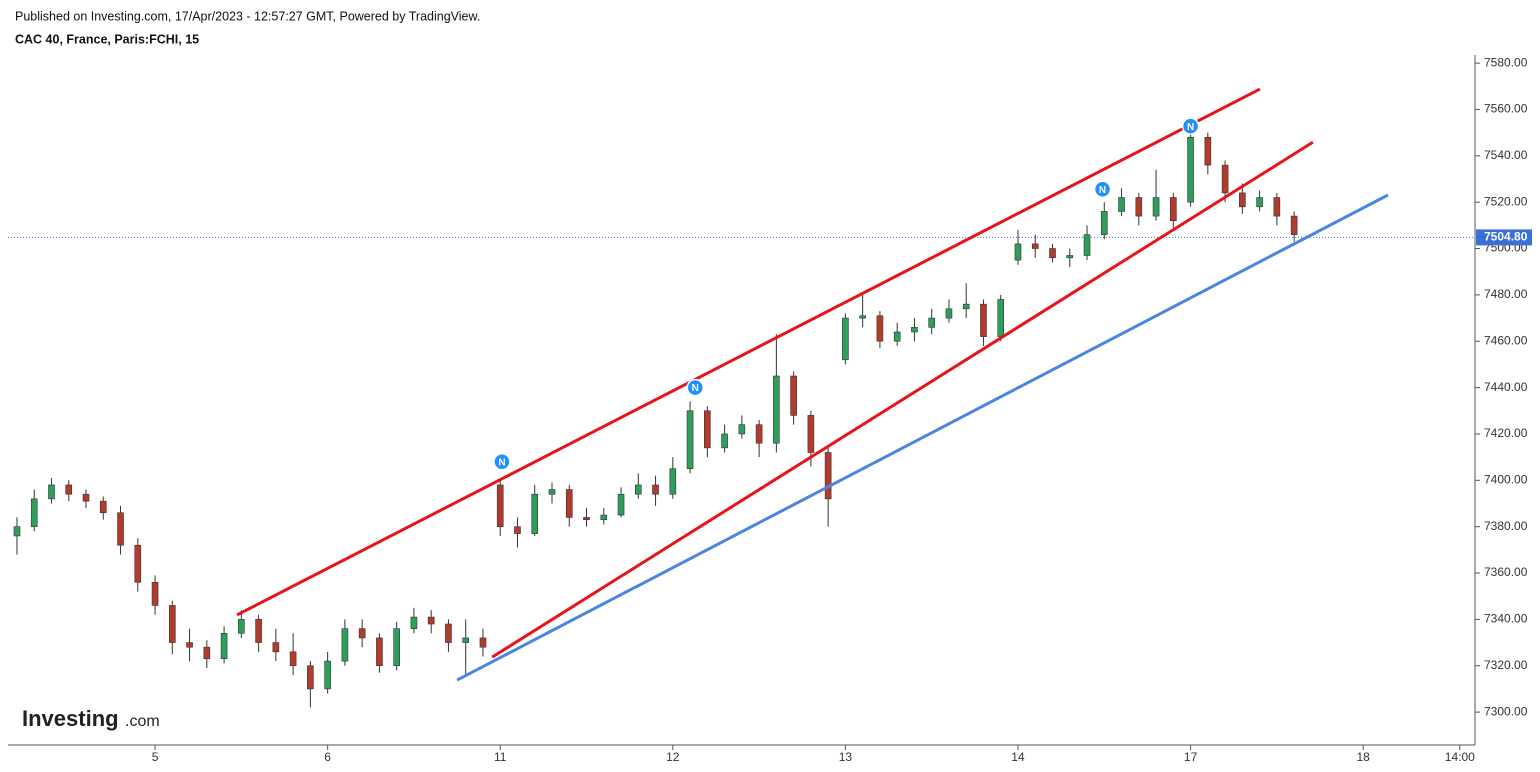 The height and width of the screenshot is (772, 1540). Describe the element at coordinates (1506, 155) in the screenshot. I see `y-tick-label: 7540.00` at that location.